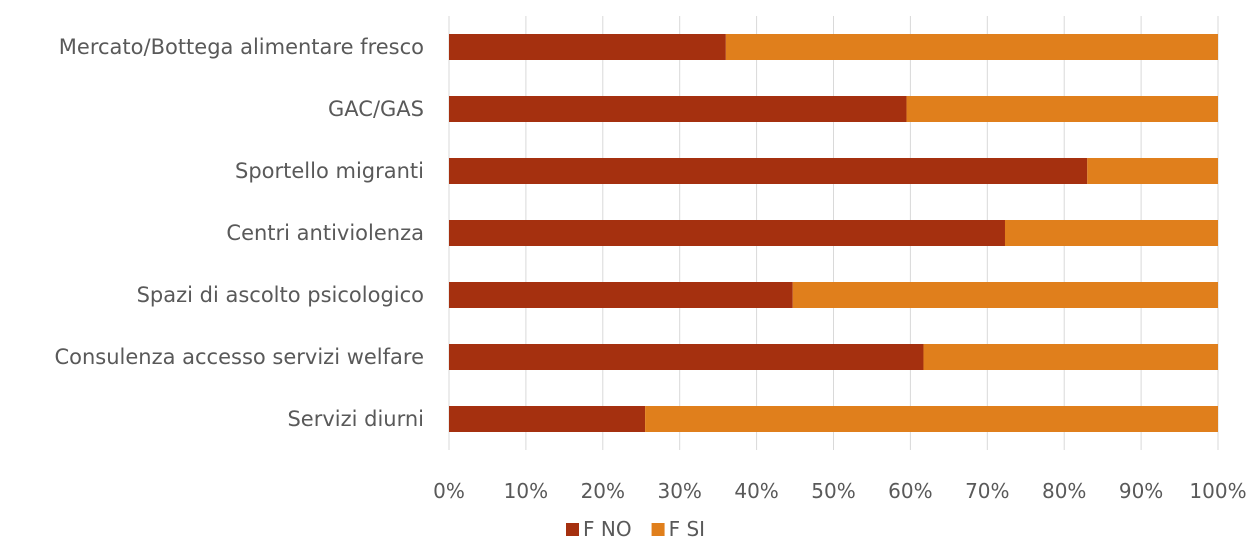 Image resolution: width=1250 pixels, height=551 pixels. What do you see at coordinates (756, 491) in the screenshot?
I see `x-tick-label: 40%` at bounding box center [756, 491].